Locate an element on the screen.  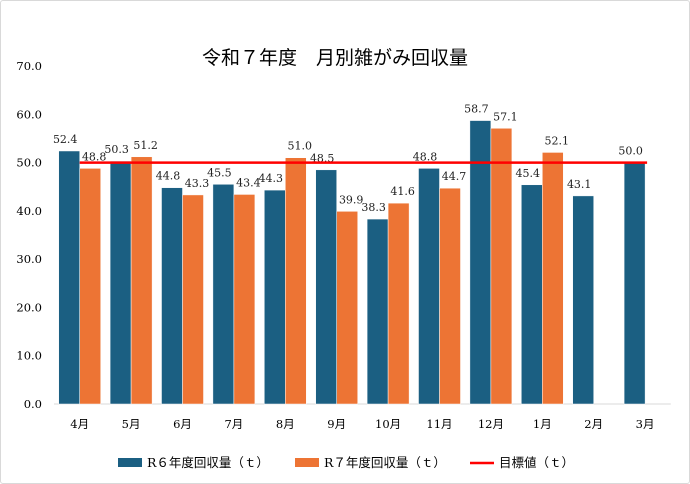
data-label: 44.7 is located at coordinates (454, 176).